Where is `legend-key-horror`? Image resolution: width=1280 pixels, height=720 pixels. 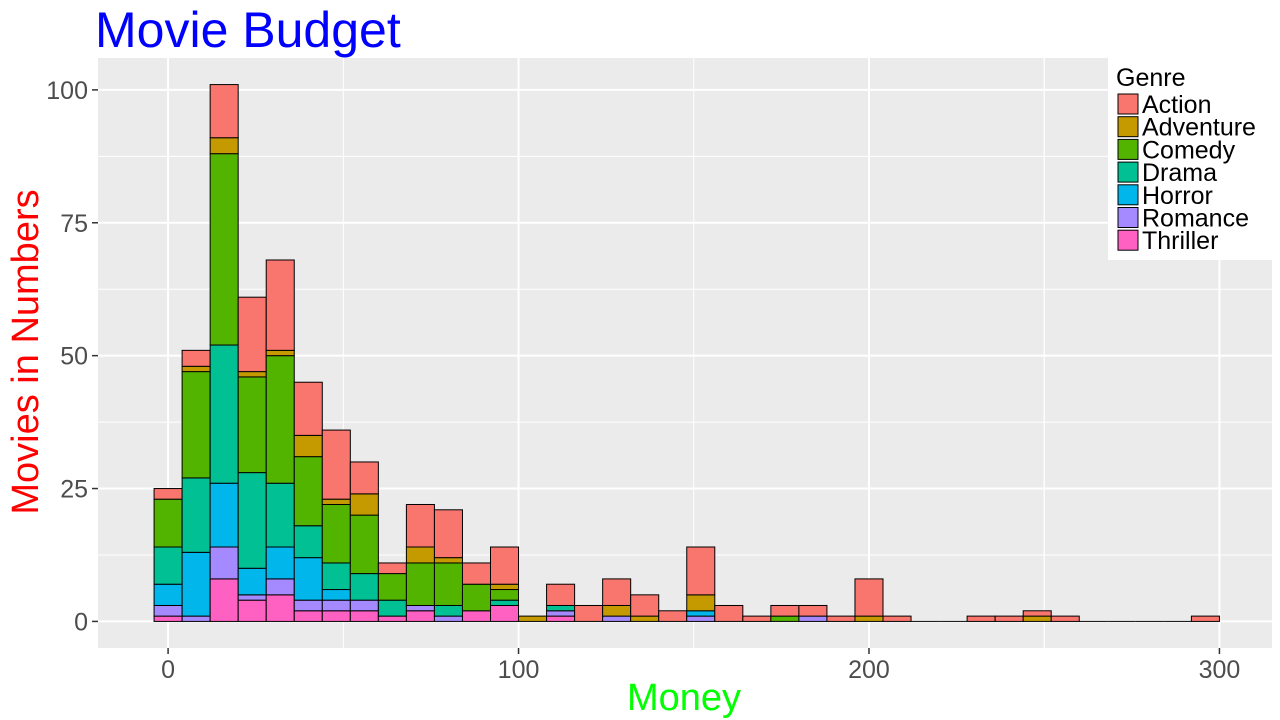 legend-key-horror is located at coordinates (1128, 195).